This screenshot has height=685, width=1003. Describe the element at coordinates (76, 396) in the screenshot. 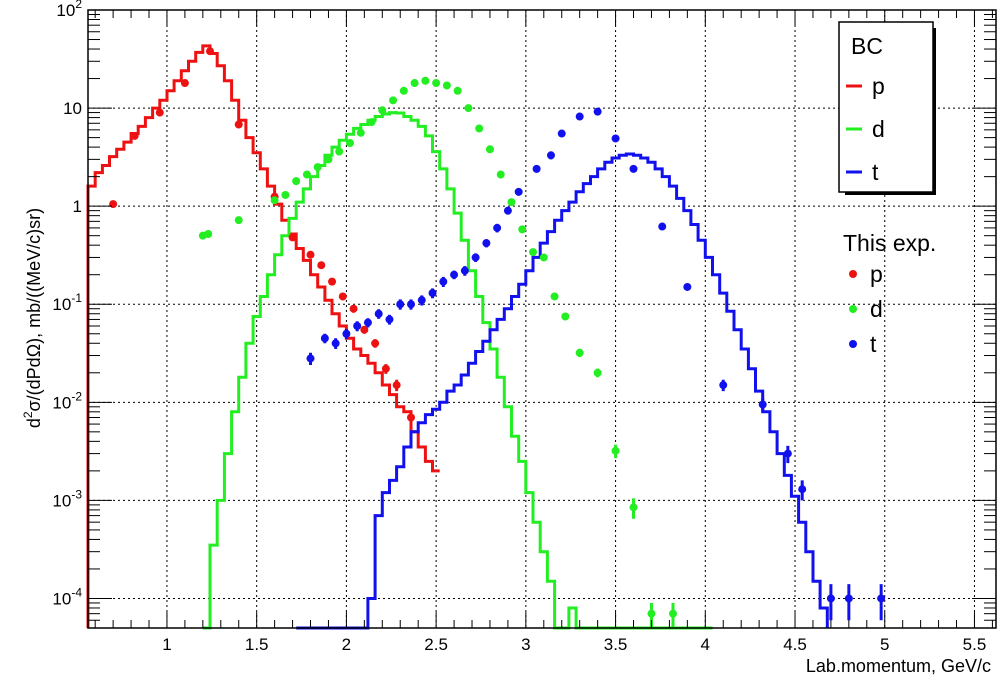

I see `y-tick-exponent: -2` at that location.